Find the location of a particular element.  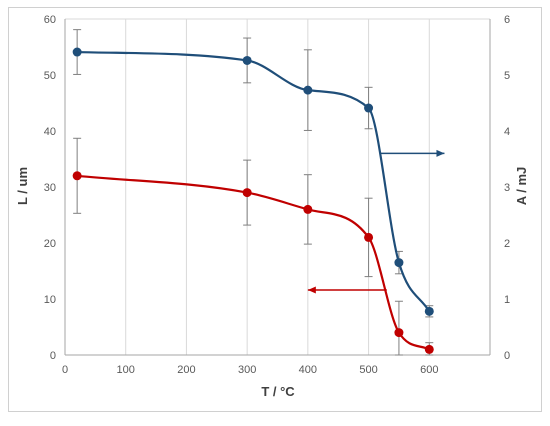

y-right-tick-label: 0 is located at coordinates (507, 356).